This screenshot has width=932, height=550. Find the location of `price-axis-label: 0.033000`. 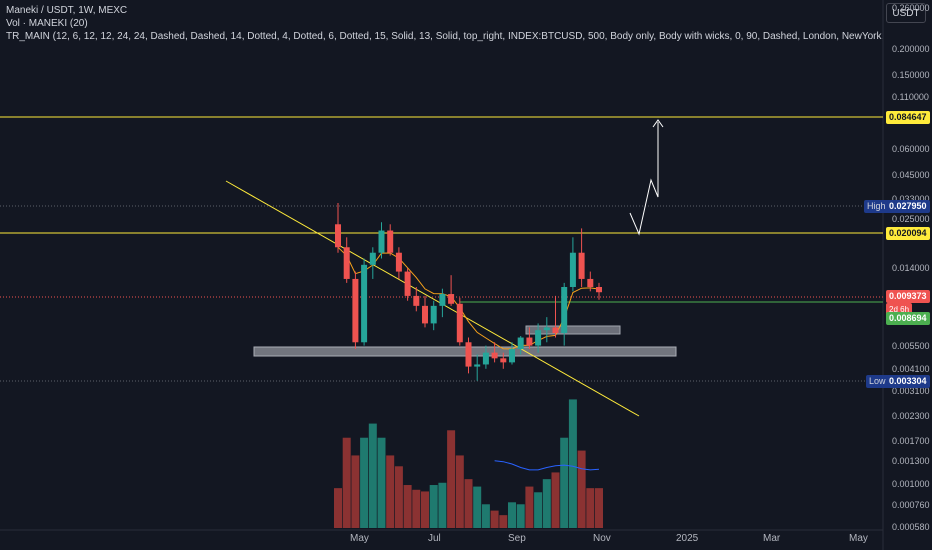

price-axis-label: 0.033000 is located at coordinates (911, 199).